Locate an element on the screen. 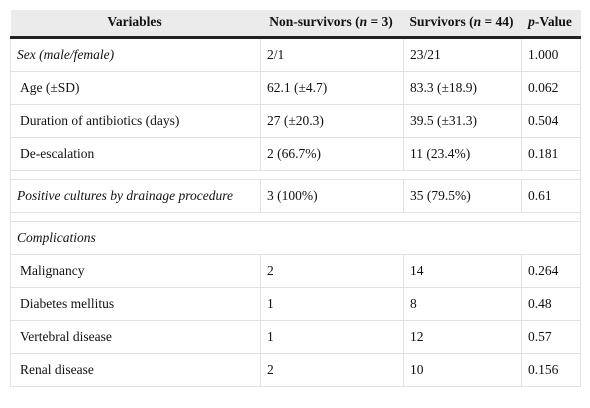 Image resolution: width=590 pixels, height=408 pixels. table-cell: 83.3 (±18.9) is located at coordinates (462, 88).